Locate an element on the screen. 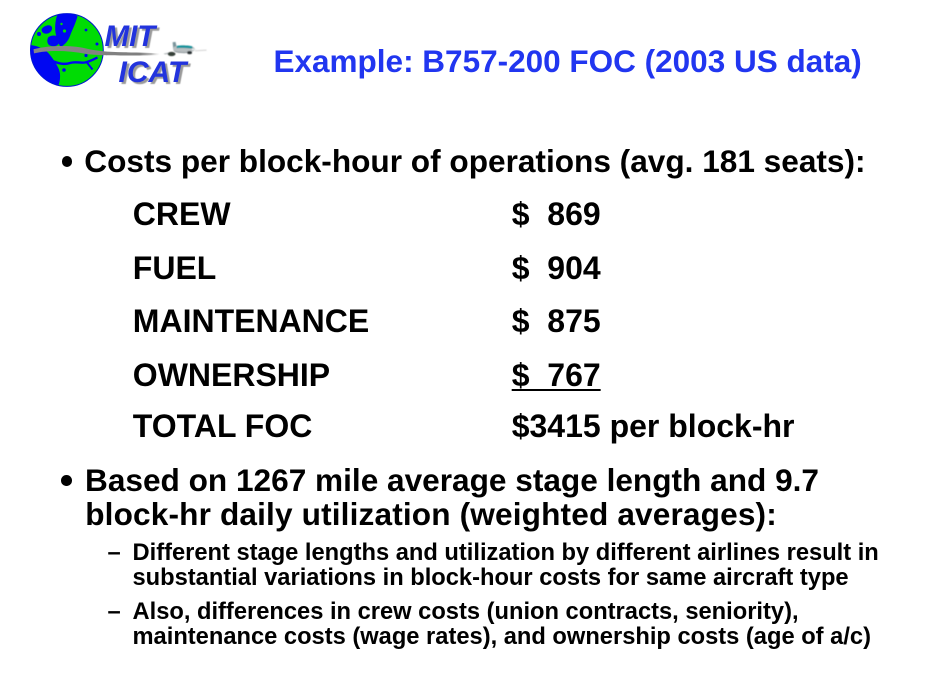 The image size is (939, 700). svg-text: MIT is located at coordinates (132, 36).